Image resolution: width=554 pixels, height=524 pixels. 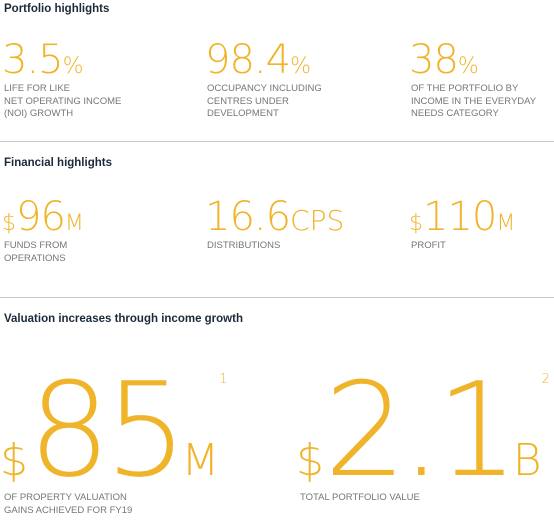 What do you see at coordinates (434, 60) in the screenshot?
I see `stat-value: 38` at bounding box center [434, 60].